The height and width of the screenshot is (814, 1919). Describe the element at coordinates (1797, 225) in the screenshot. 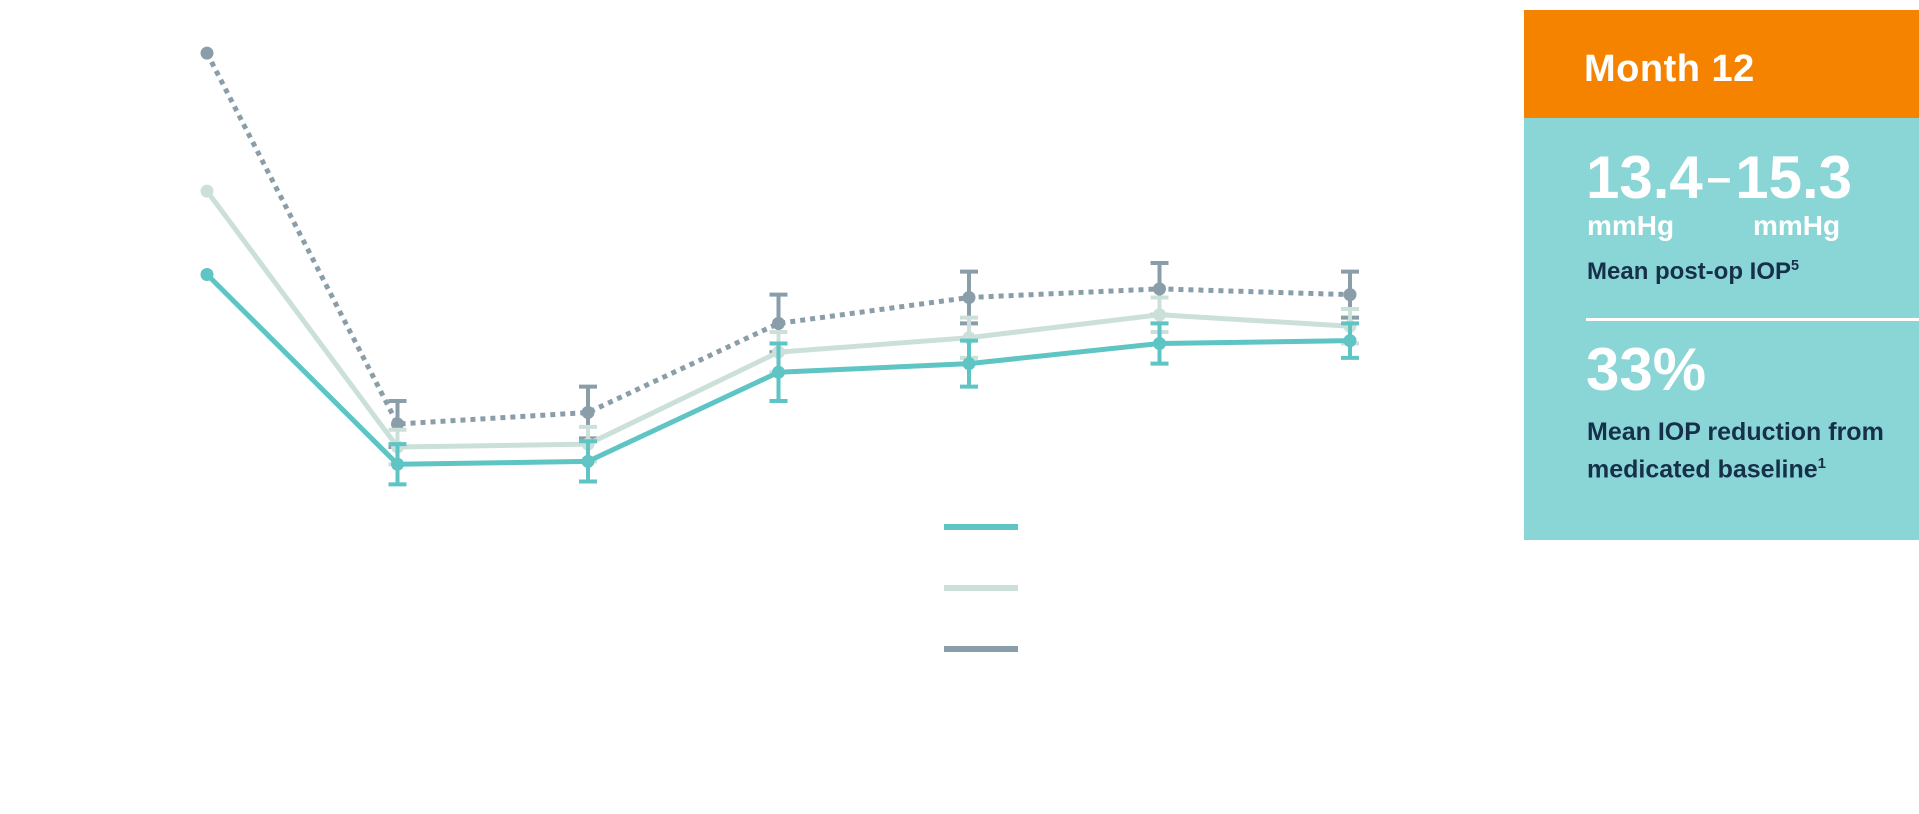

I see `unit-high: mmHg` at that location.